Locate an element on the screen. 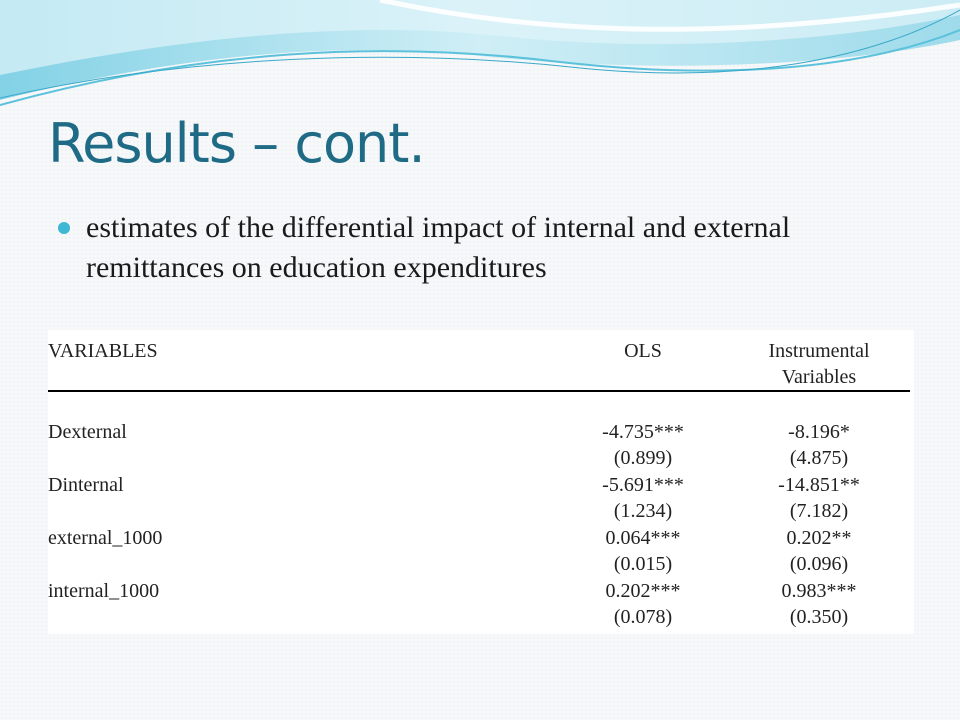 Image resolution: width=960 pixels, height=720 pixels. row-ols-se: (0.899) is located at coordinates (643, 458).